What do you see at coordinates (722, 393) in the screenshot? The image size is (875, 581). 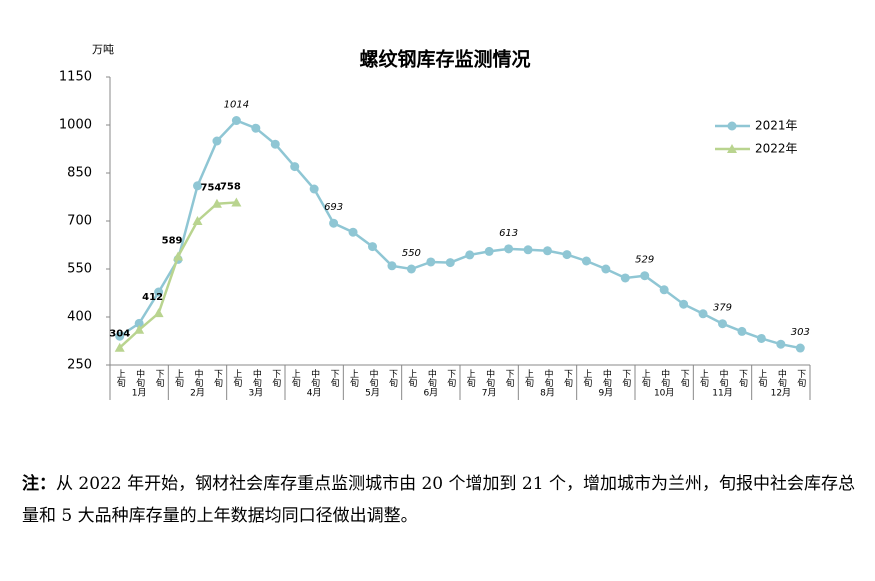 I see `group-label: 11月` at bounding box center [722, 393].